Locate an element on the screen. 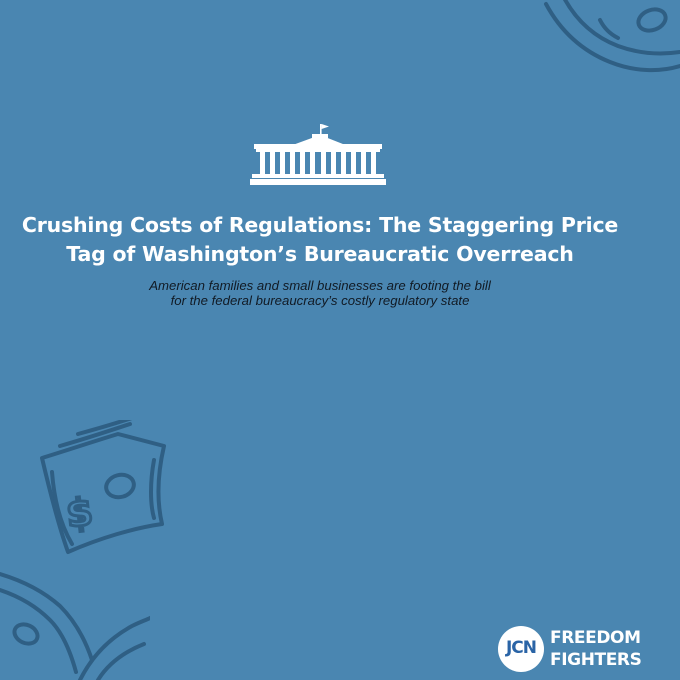 The height and width of the screenshot is (680, 680). logo-word-fighters: FIGHTERS is located at coordinates (596, 660).